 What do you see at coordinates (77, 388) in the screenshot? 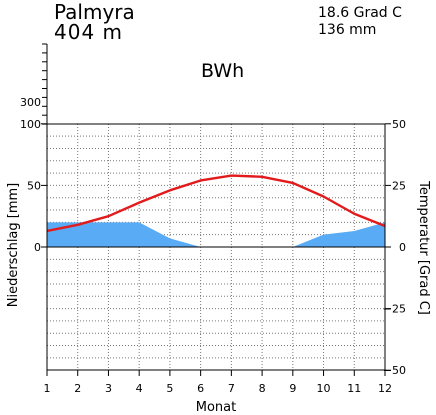
I see `x-tick-label: 2` at bounding box center [77, 388].